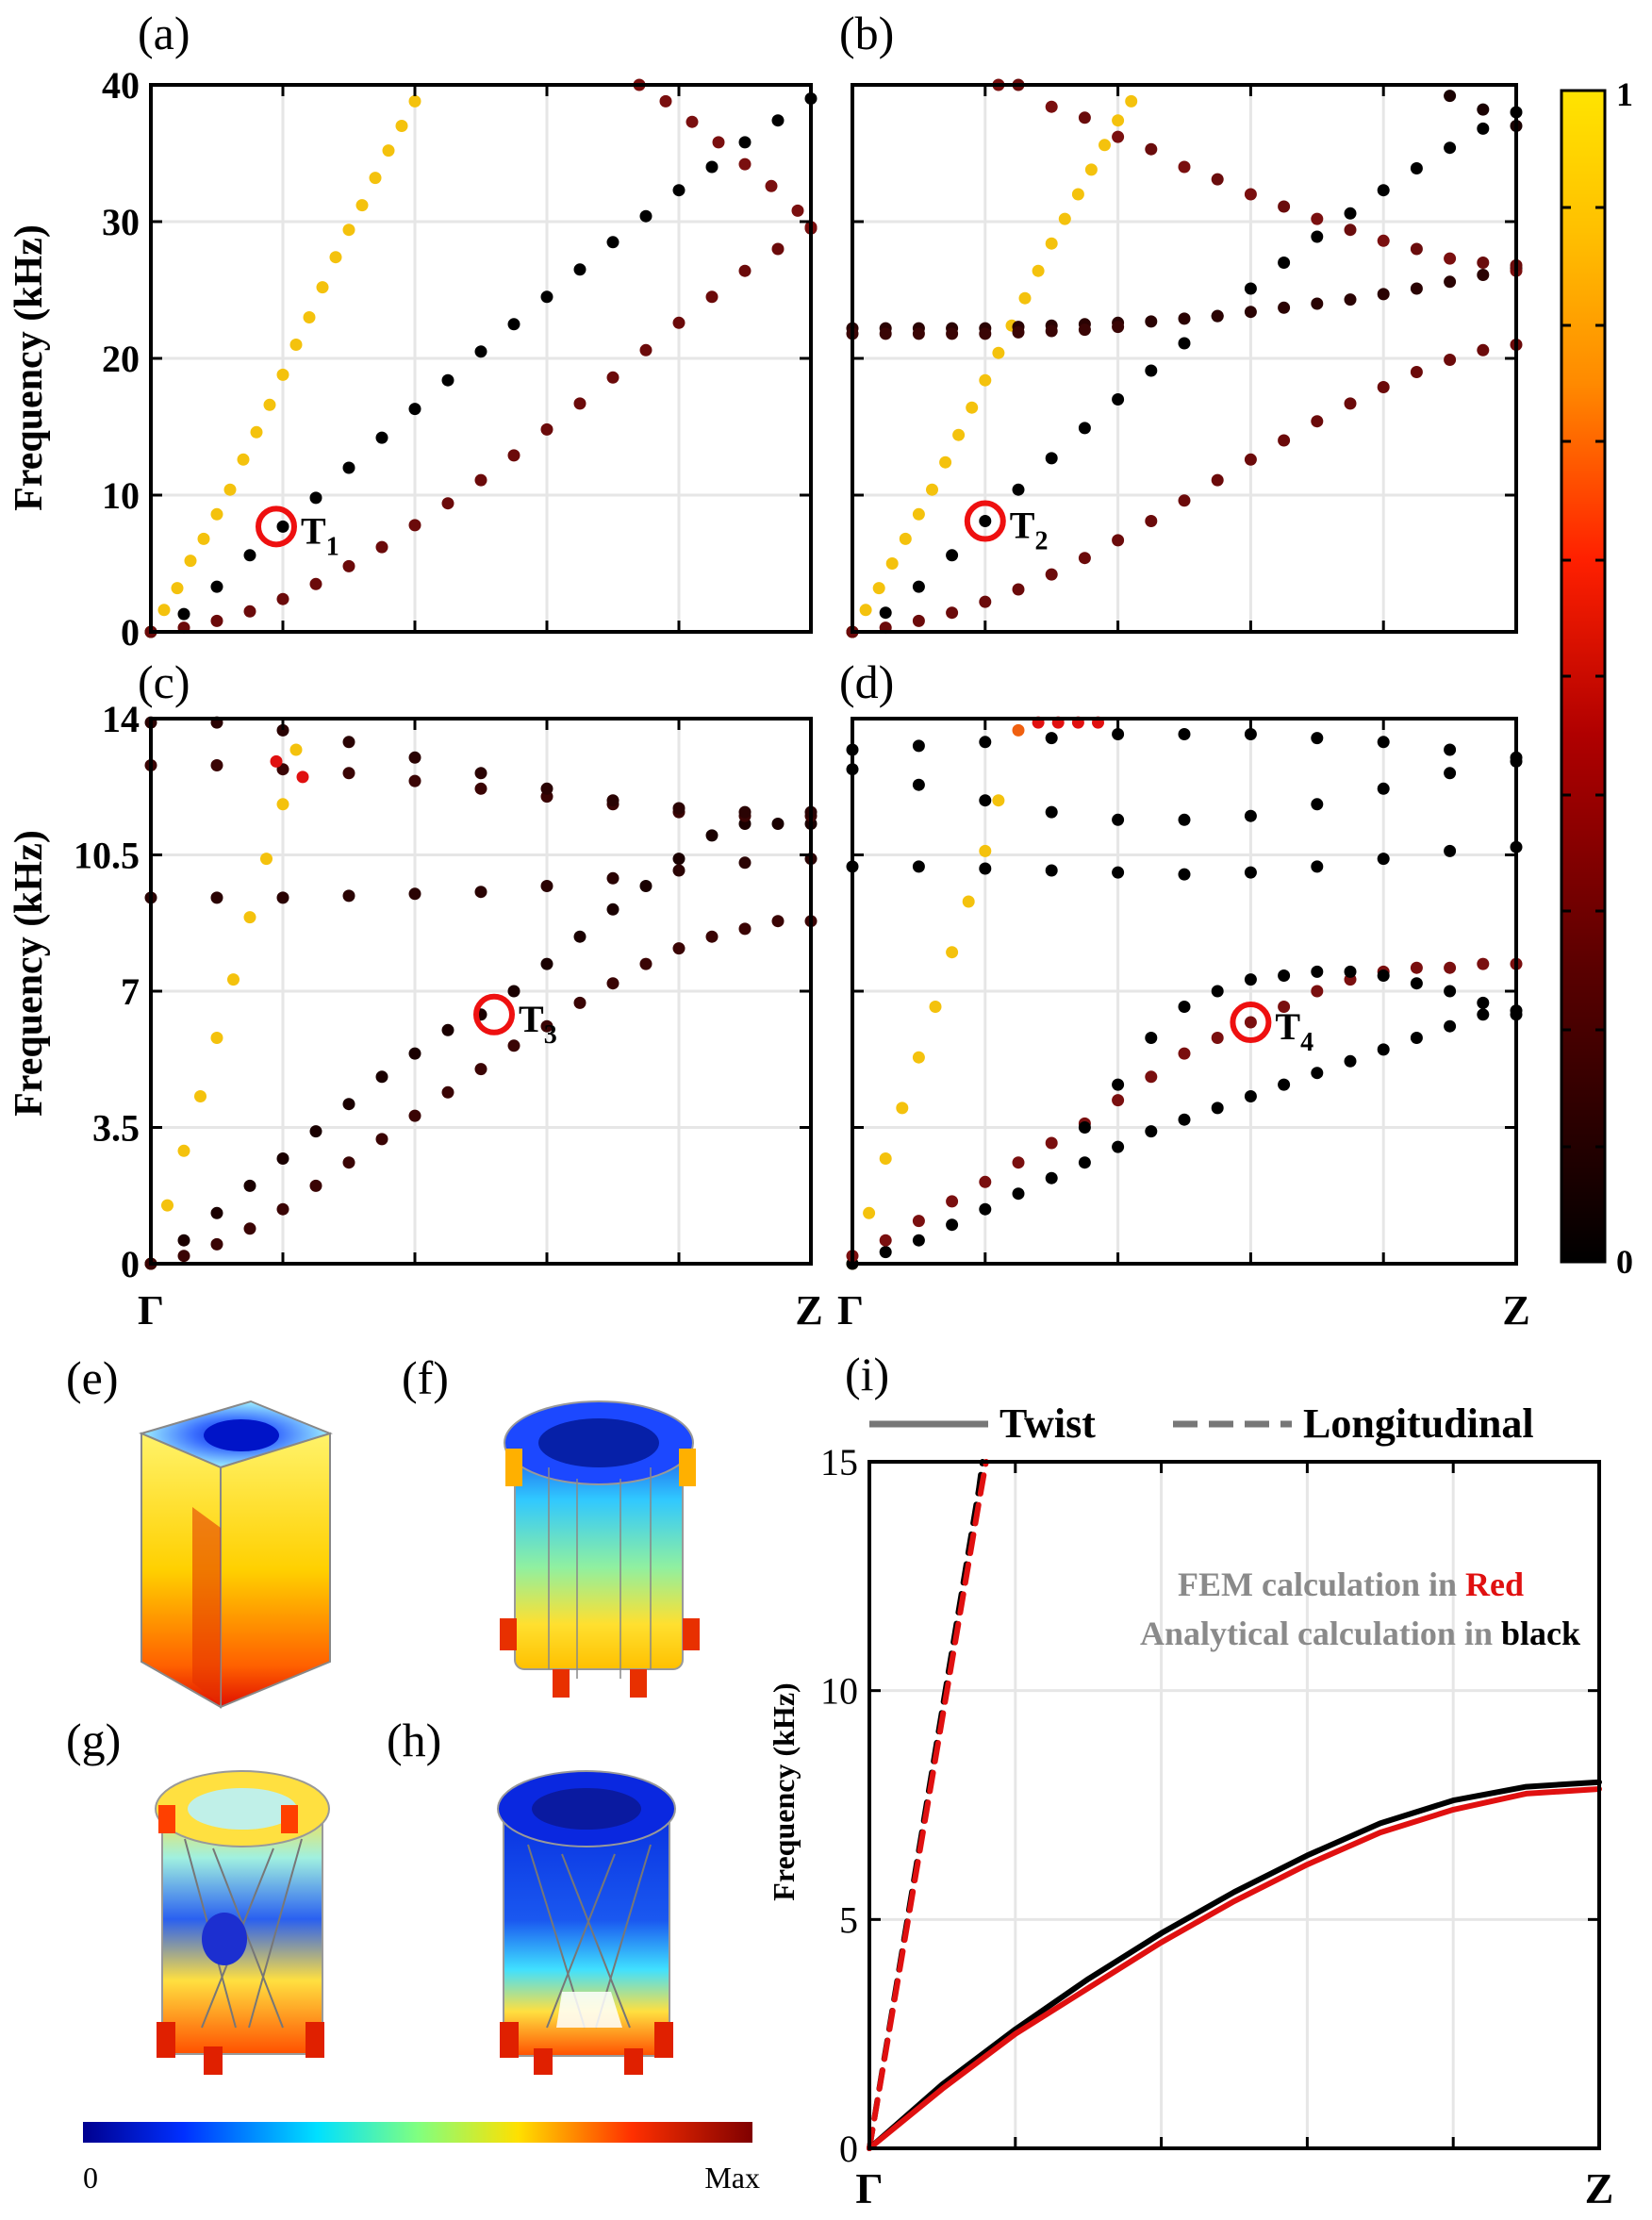  Describe the element at coordinates (1184, 358) in the screenshot. I see `chart-b: T2` at that location.